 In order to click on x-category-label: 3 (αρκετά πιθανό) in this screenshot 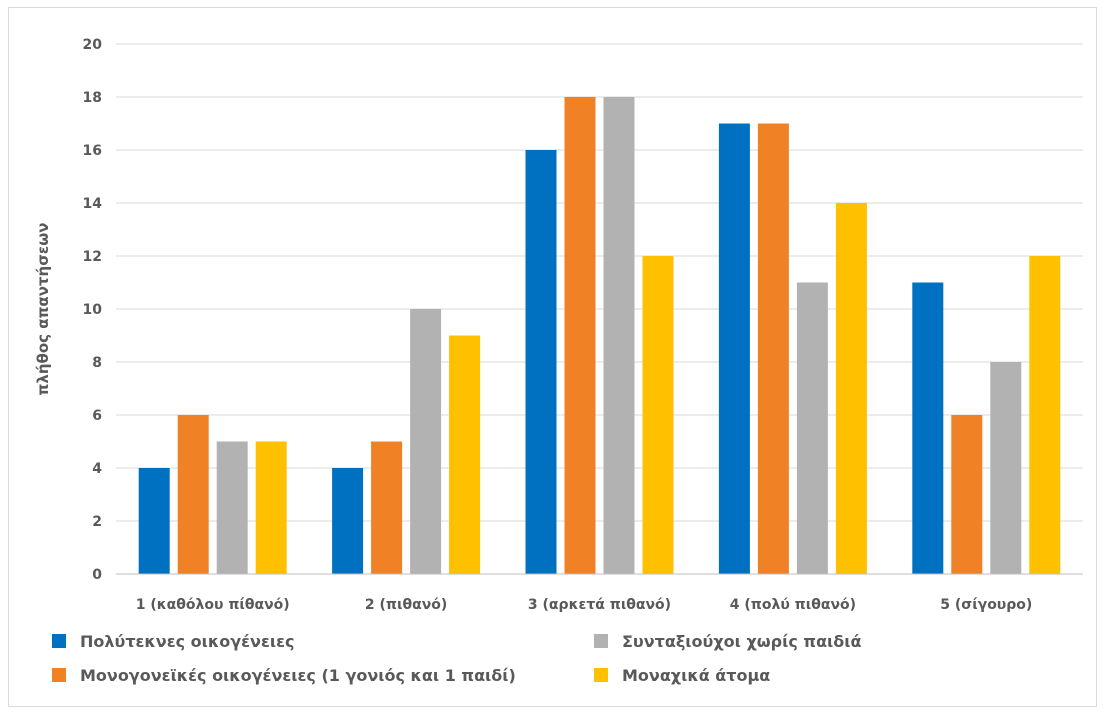, I will do `click(599, 605)`.